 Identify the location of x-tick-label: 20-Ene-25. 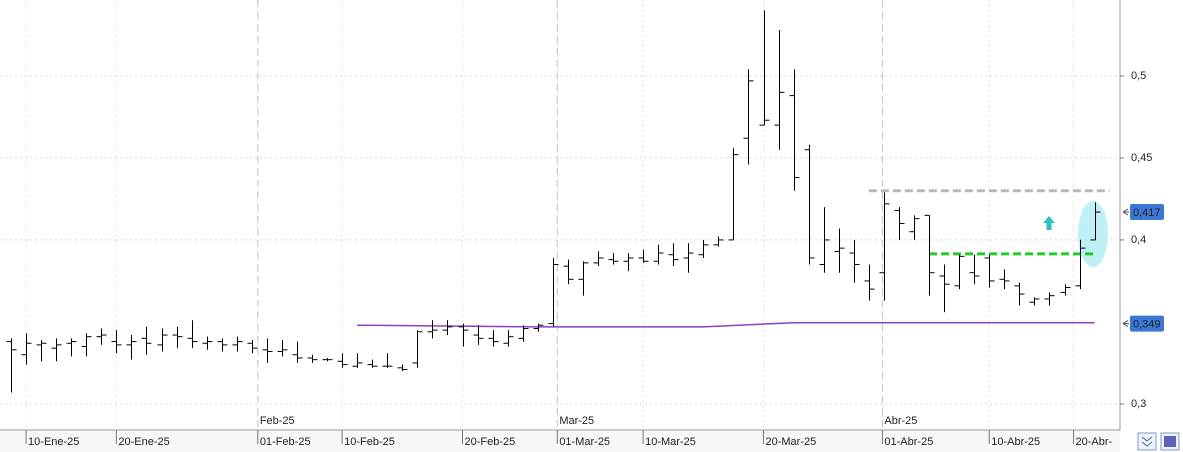
(143, 442).